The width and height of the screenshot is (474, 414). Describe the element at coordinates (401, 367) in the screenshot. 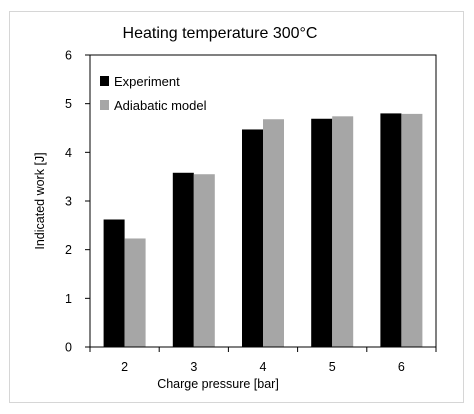

I see `x-tick-label: 6` at that location.